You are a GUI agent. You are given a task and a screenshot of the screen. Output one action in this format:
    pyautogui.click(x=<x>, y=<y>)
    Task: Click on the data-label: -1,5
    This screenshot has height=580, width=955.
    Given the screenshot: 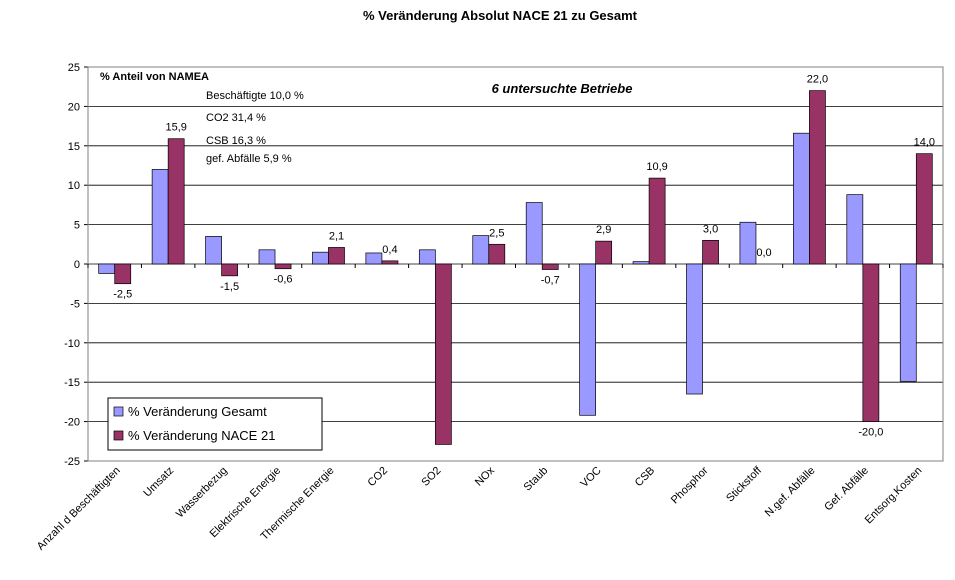 What is the action you would take?
    pyautogui.click(x=229, y=287)
    